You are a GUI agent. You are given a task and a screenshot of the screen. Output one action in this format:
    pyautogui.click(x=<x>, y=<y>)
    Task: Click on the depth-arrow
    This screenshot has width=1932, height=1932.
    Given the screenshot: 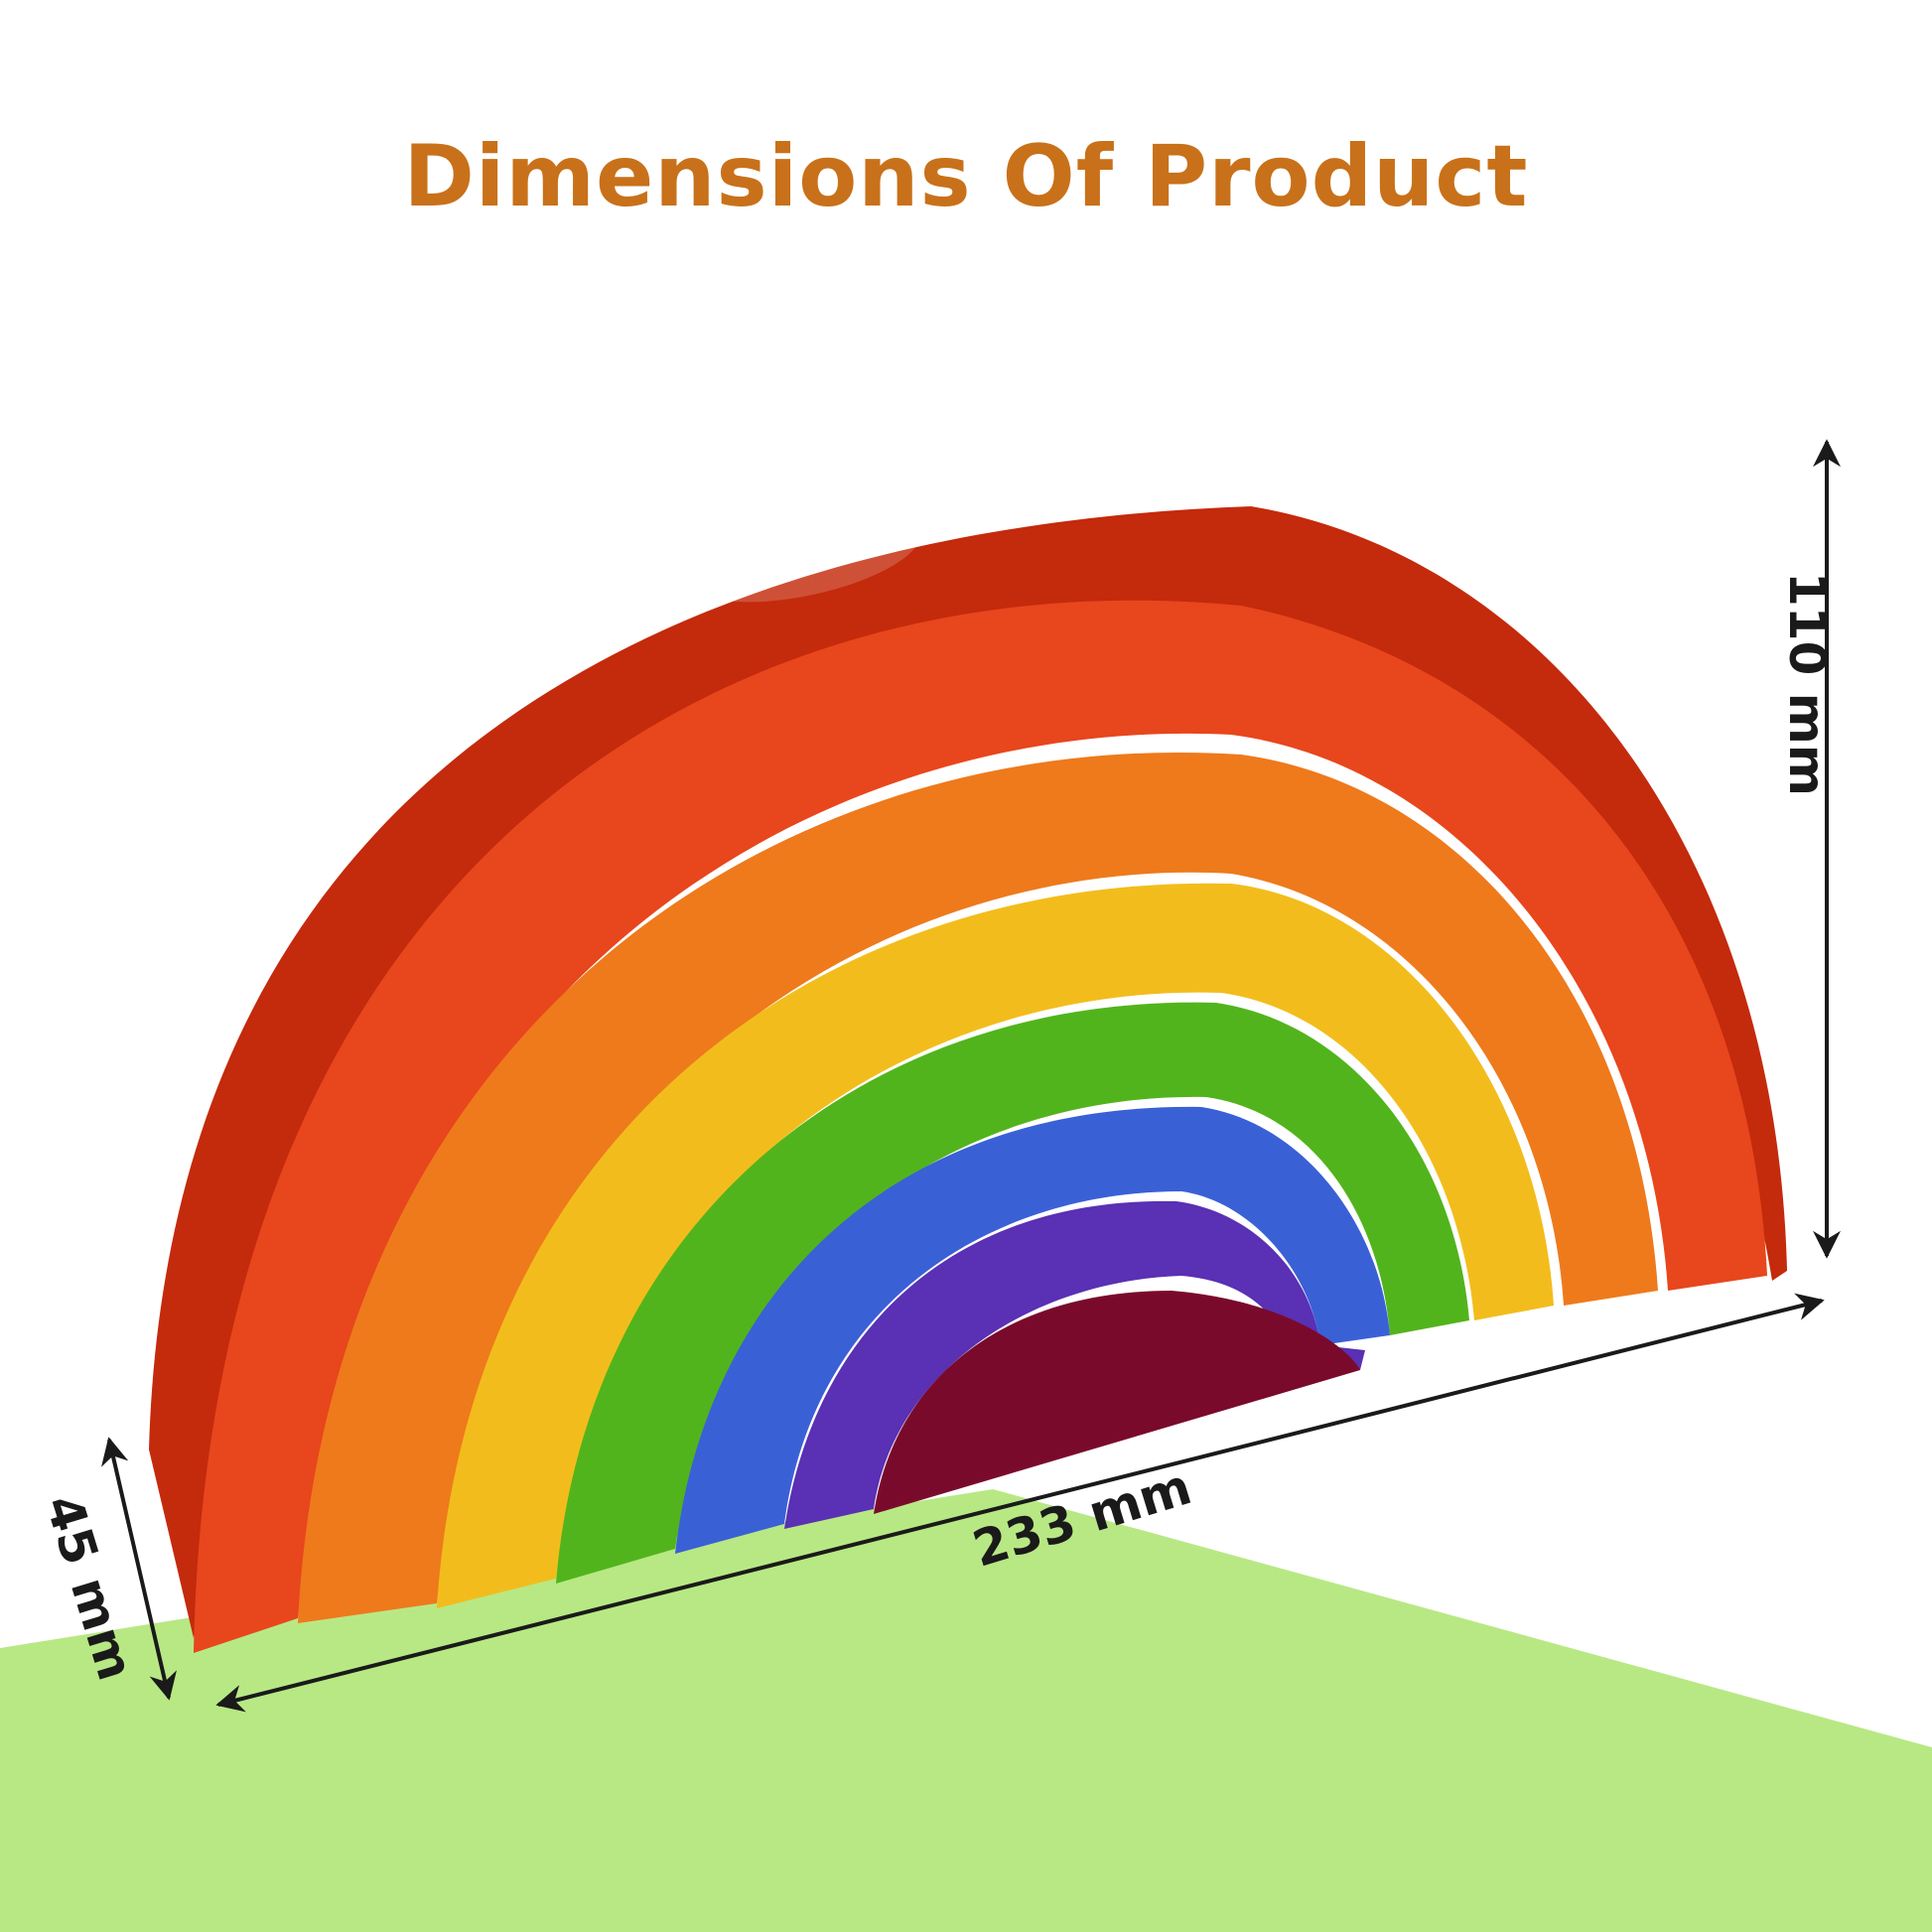 What is the action you would take?
    pyautogui.click(x=139, y=1569)
    